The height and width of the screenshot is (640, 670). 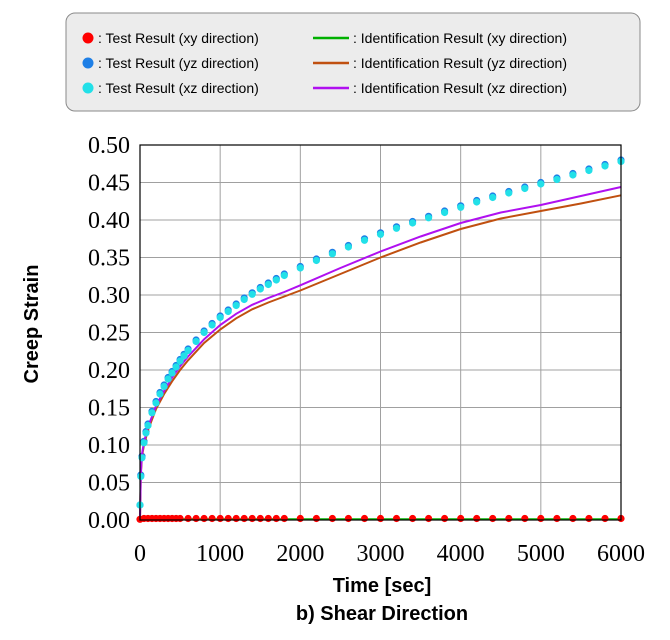 I want to click on legend-box, so click(x=353, y=62).